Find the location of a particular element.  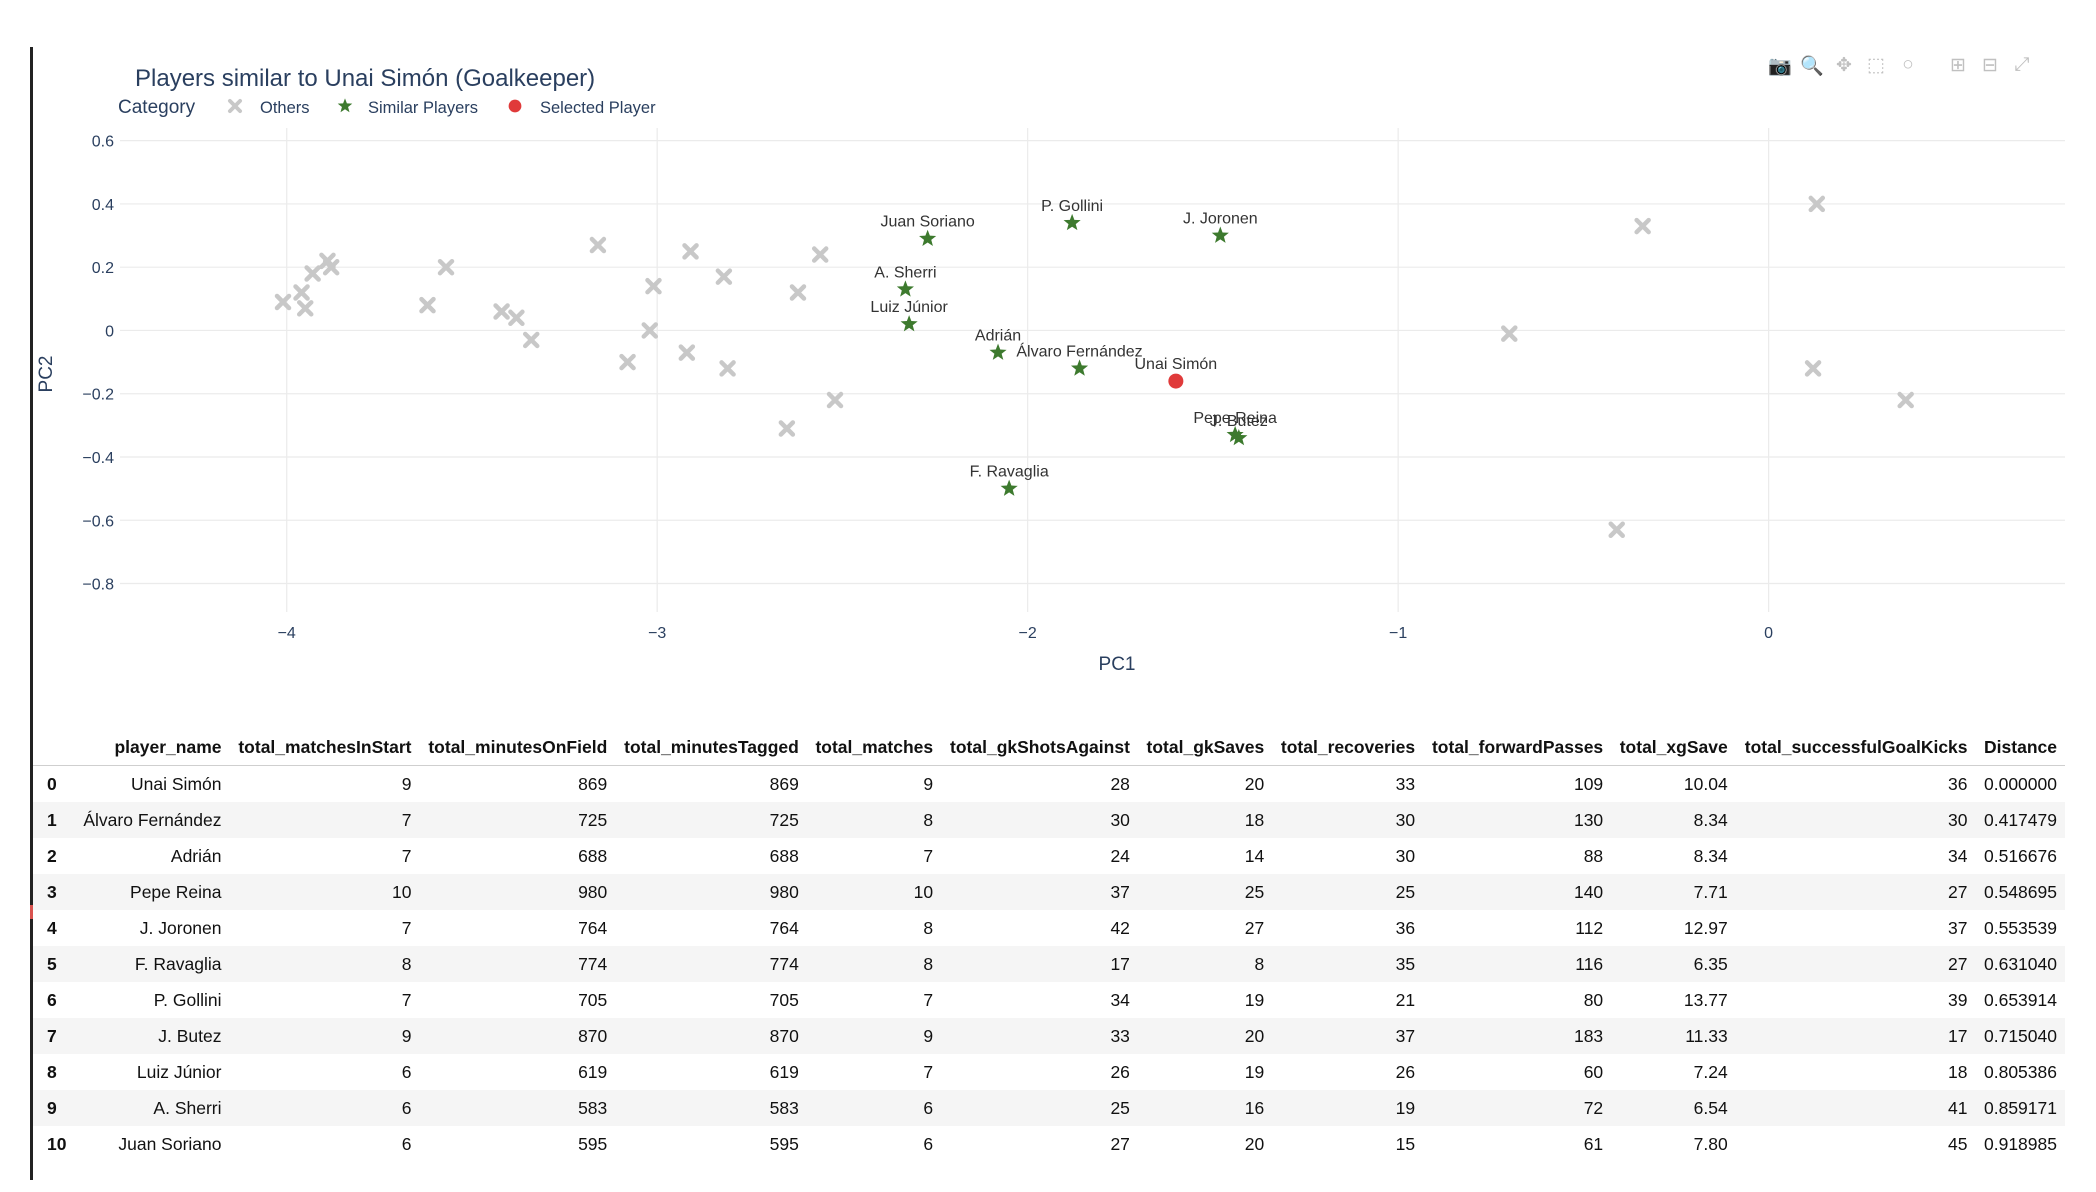

pan-icon: ✥ is located at coordinates (1844, 65).